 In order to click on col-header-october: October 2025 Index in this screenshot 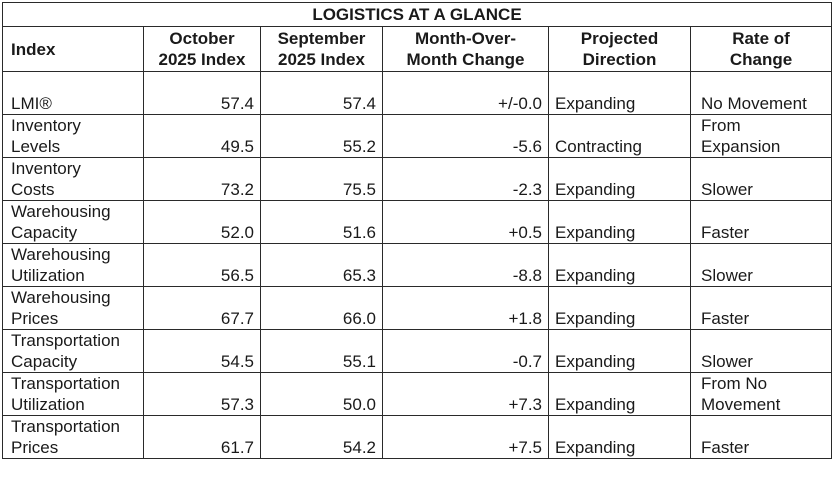, I will do `click(202, 49)`.